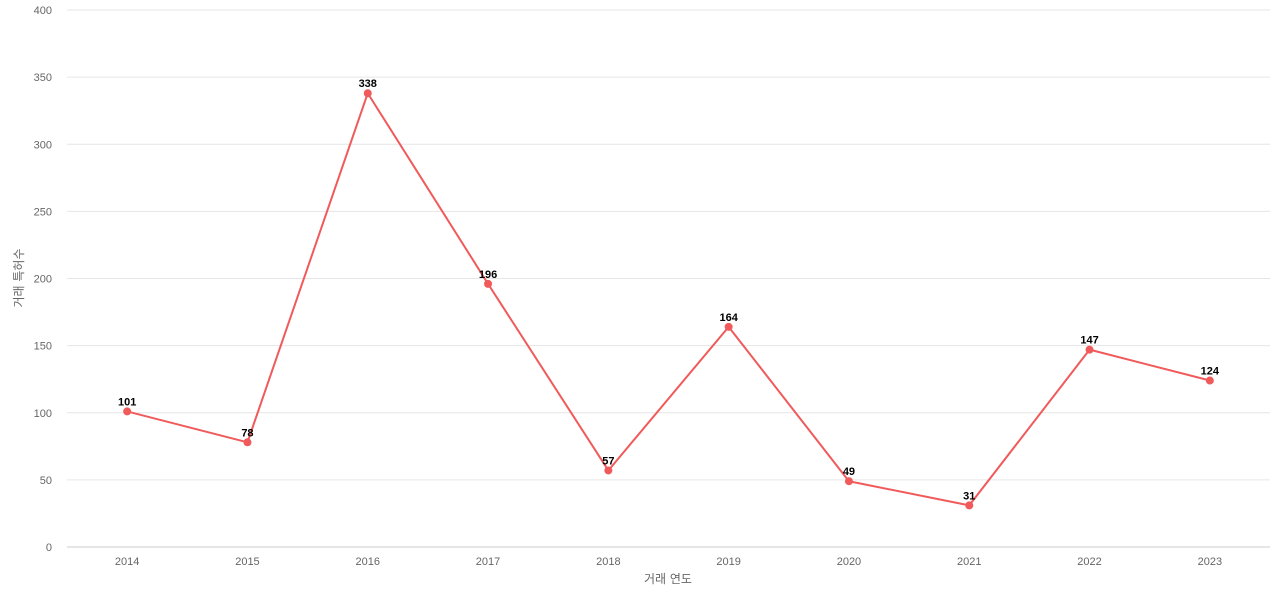  I want to click on x-tick-label: 2018, so click(608, 562).